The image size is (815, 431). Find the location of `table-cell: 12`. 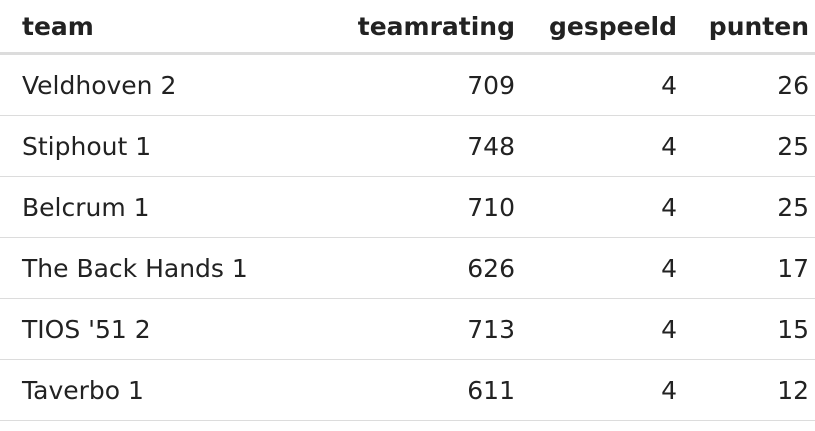

table-cell: 12 is located at coordinates (746, 390).